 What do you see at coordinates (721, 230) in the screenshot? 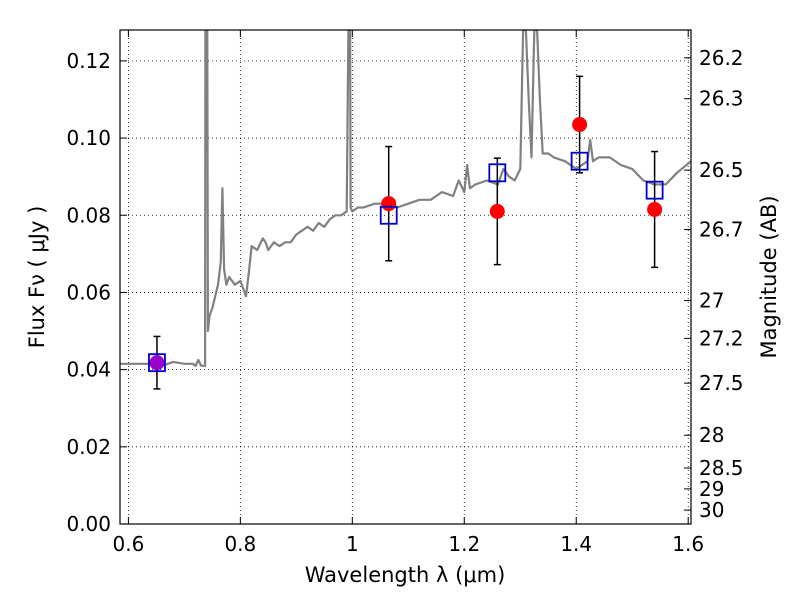
I see `y2-tick-label: 26.7` at bounding box center [721, 230].